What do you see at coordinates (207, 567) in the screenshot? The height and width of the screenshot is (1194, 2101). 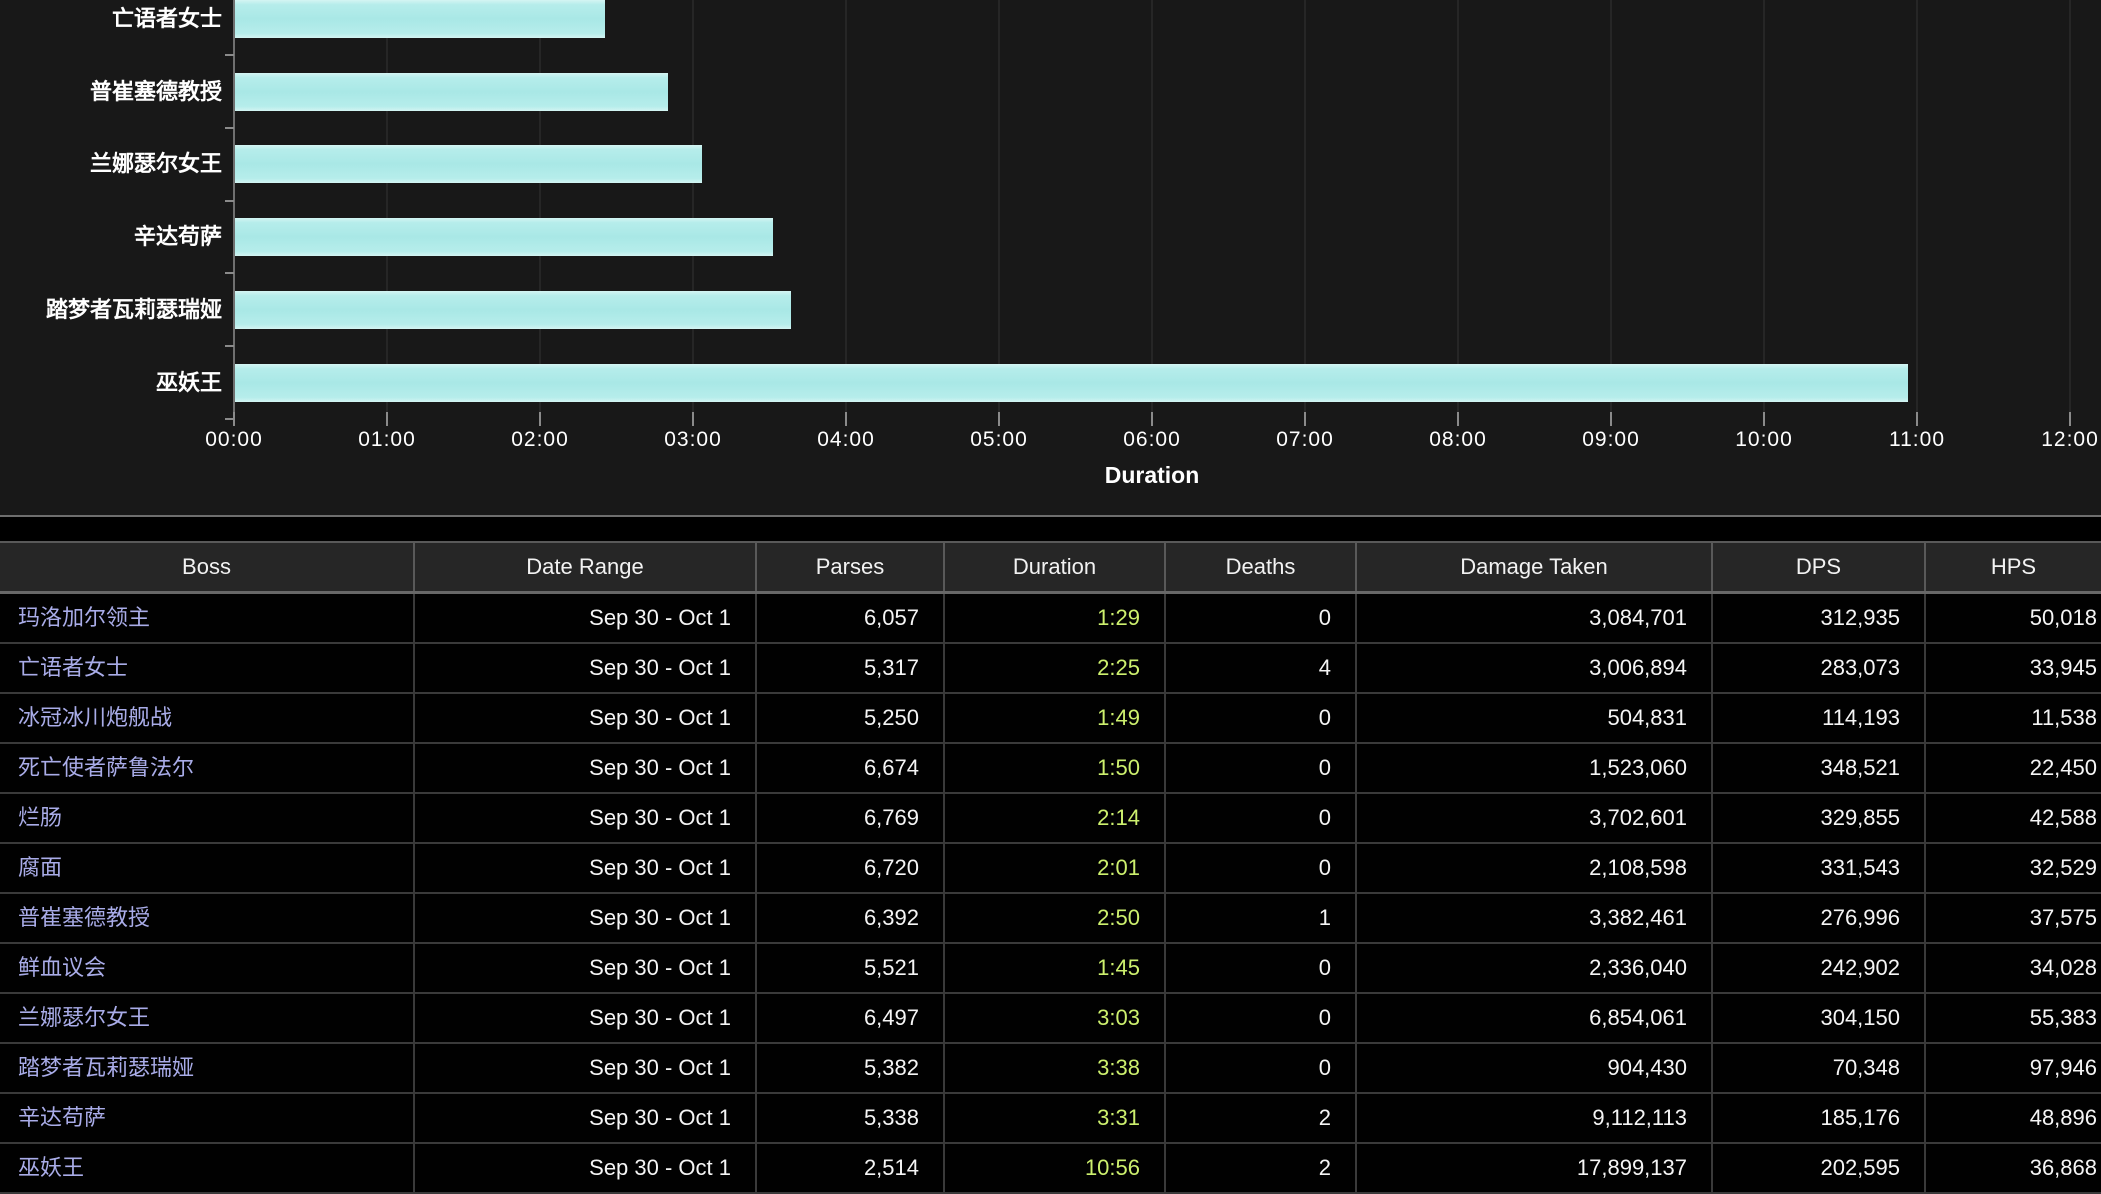 I see `column-header-boss: Boss` at bounding box center [207, 567].